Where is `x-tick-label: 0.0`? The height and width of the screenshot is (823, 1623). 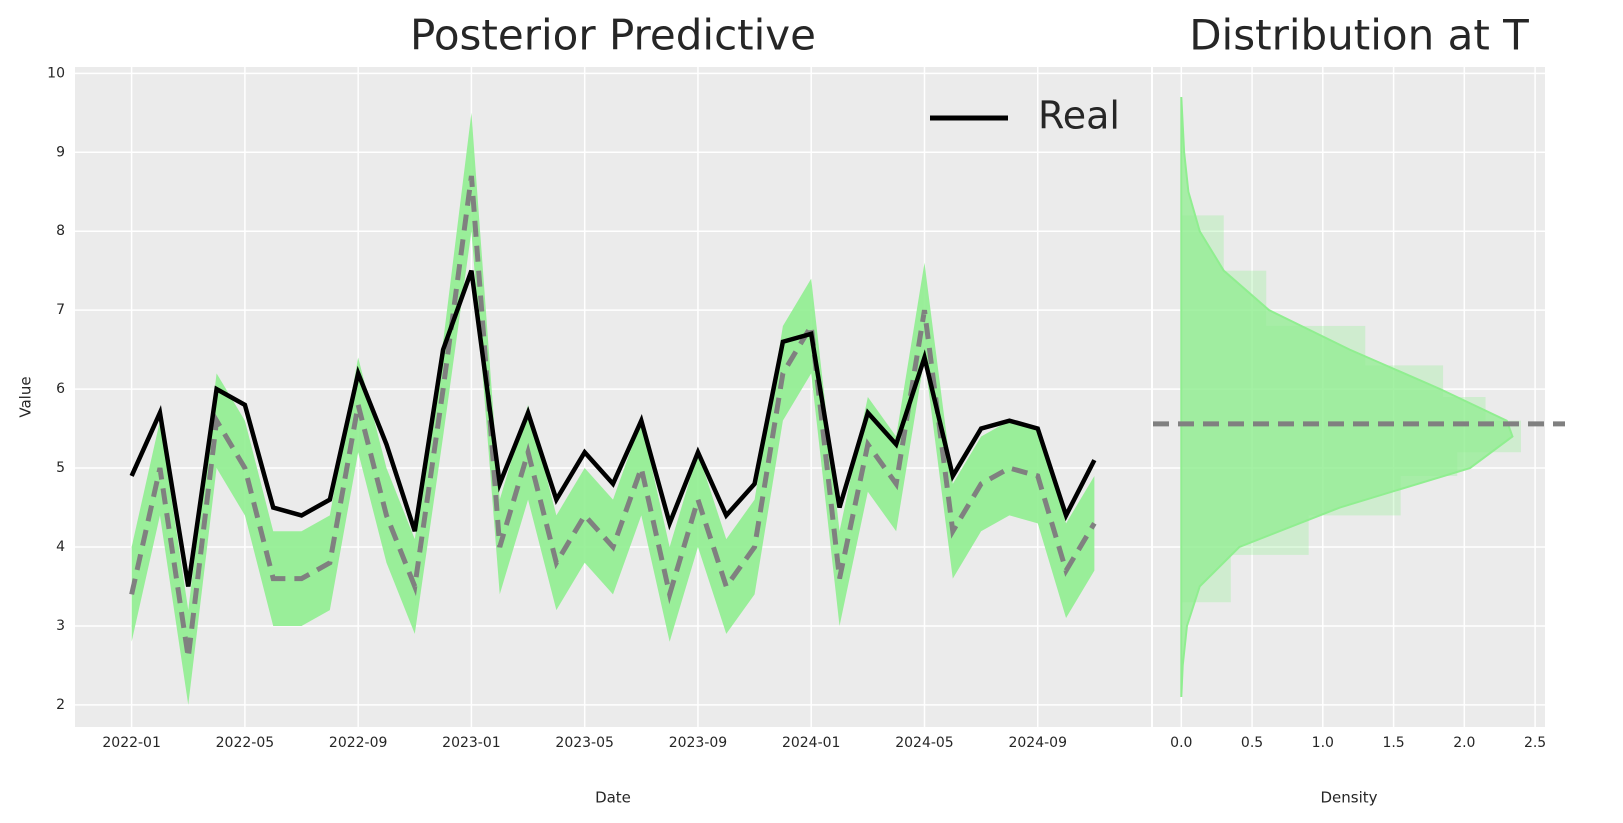
x-tick-label: 0.0 is located at coordinates (1181, 743).